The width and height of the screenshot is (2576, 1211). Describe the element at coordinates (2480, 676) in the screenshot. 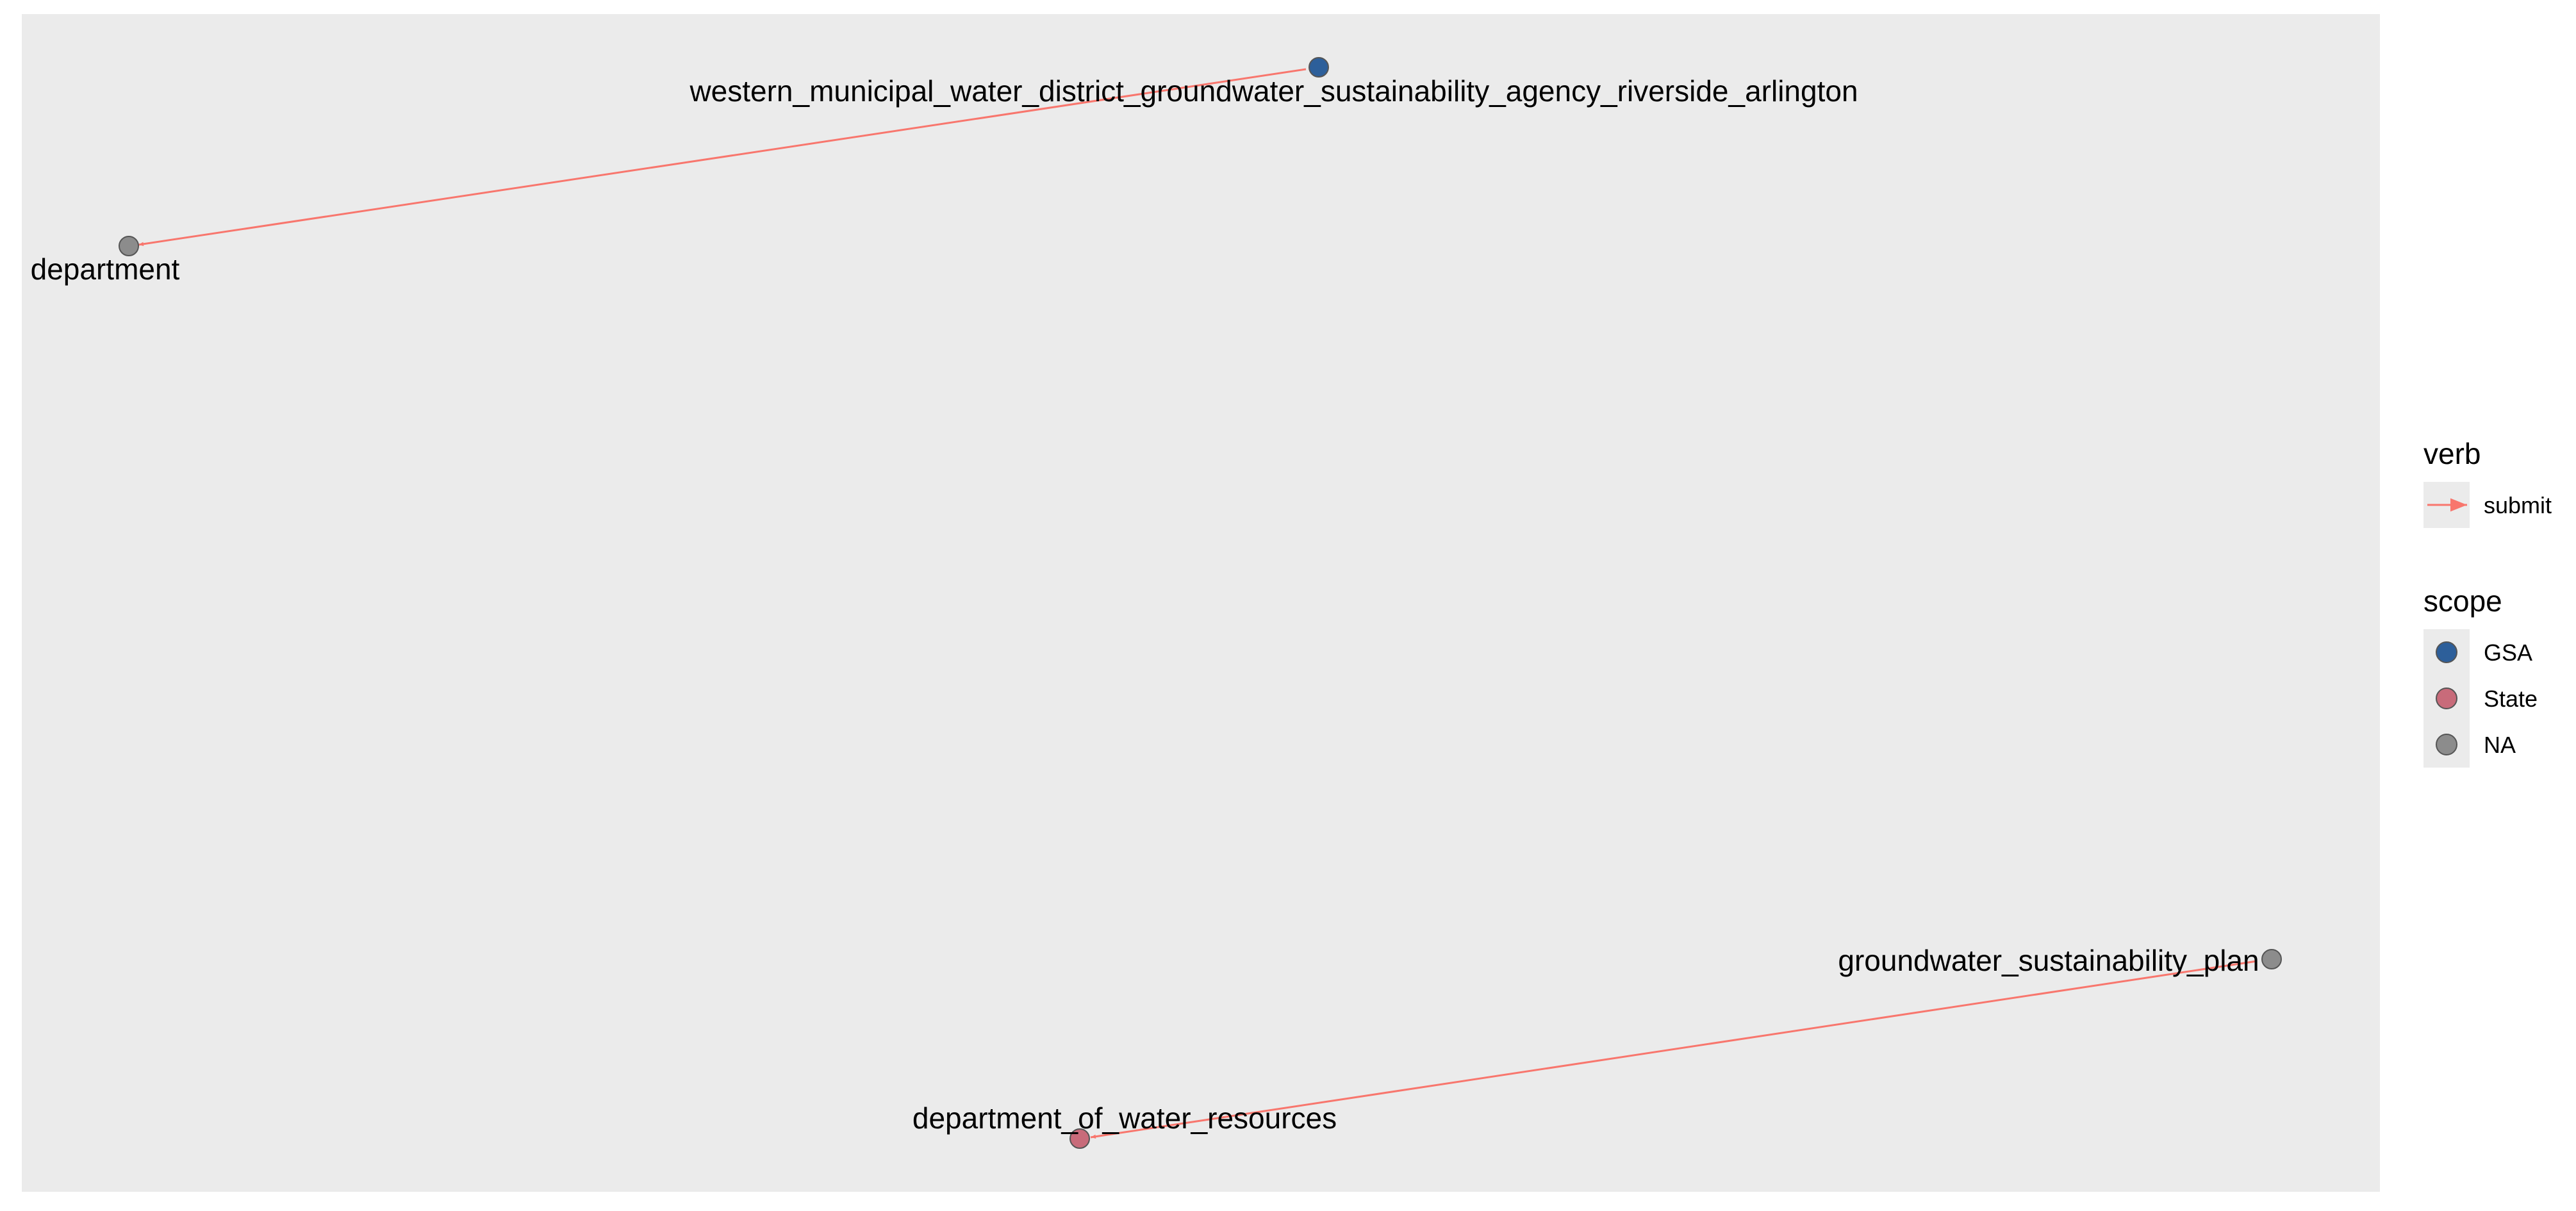

I see `legend-scope: scope GSA State NA` at that location.